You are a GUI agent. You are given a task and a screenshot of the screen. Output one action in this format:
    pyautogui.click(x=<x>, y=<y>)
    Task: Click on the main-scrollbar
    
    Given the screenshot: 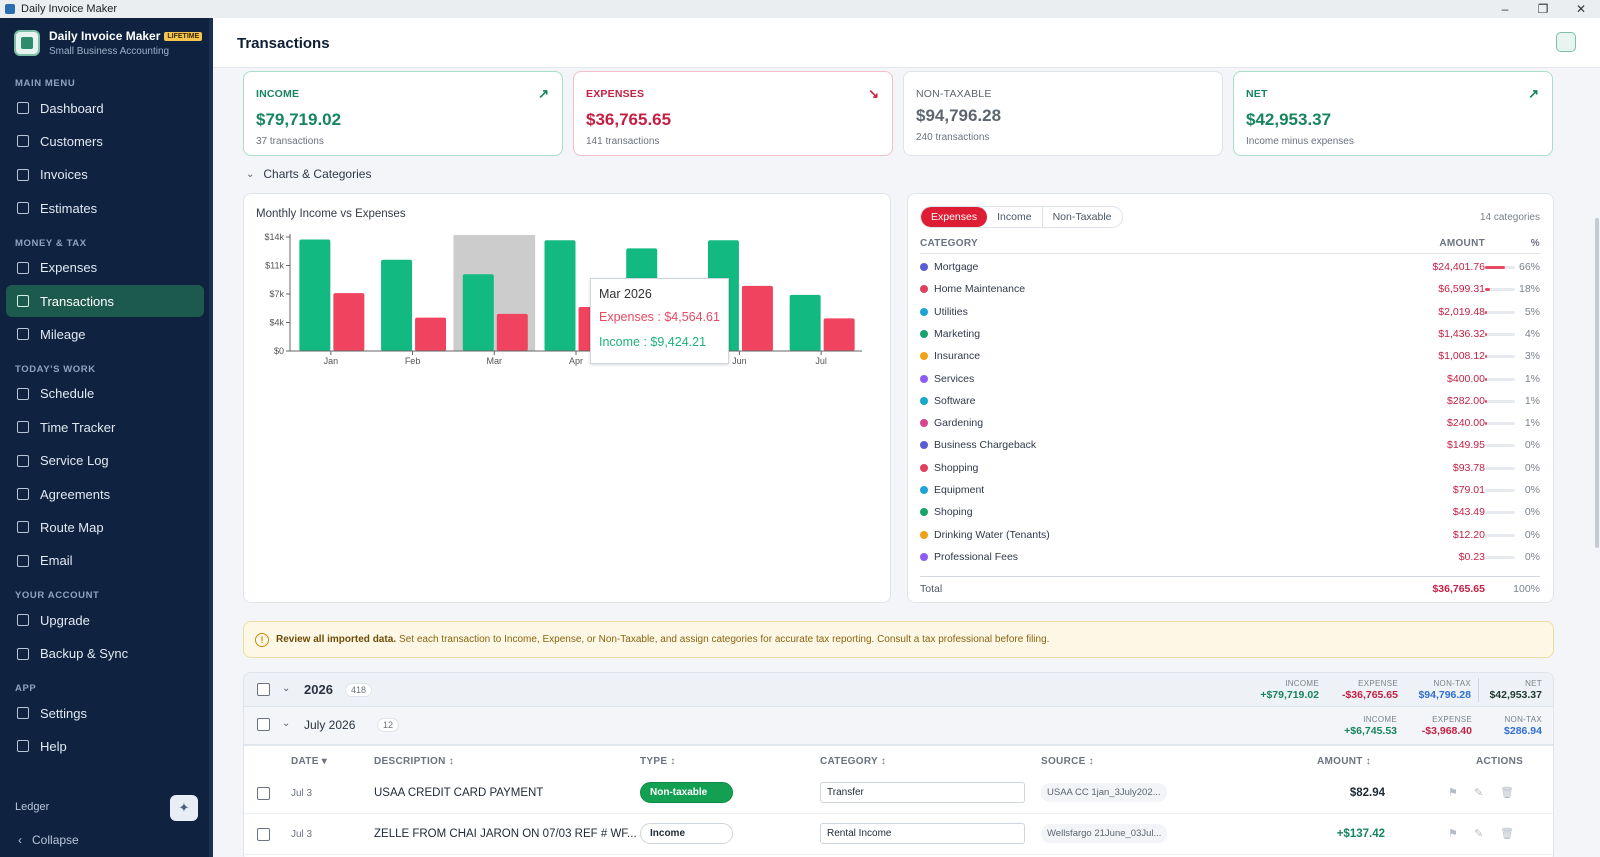 What is the action you would take?
    pyautogui.click(x=1597, y=383)
    